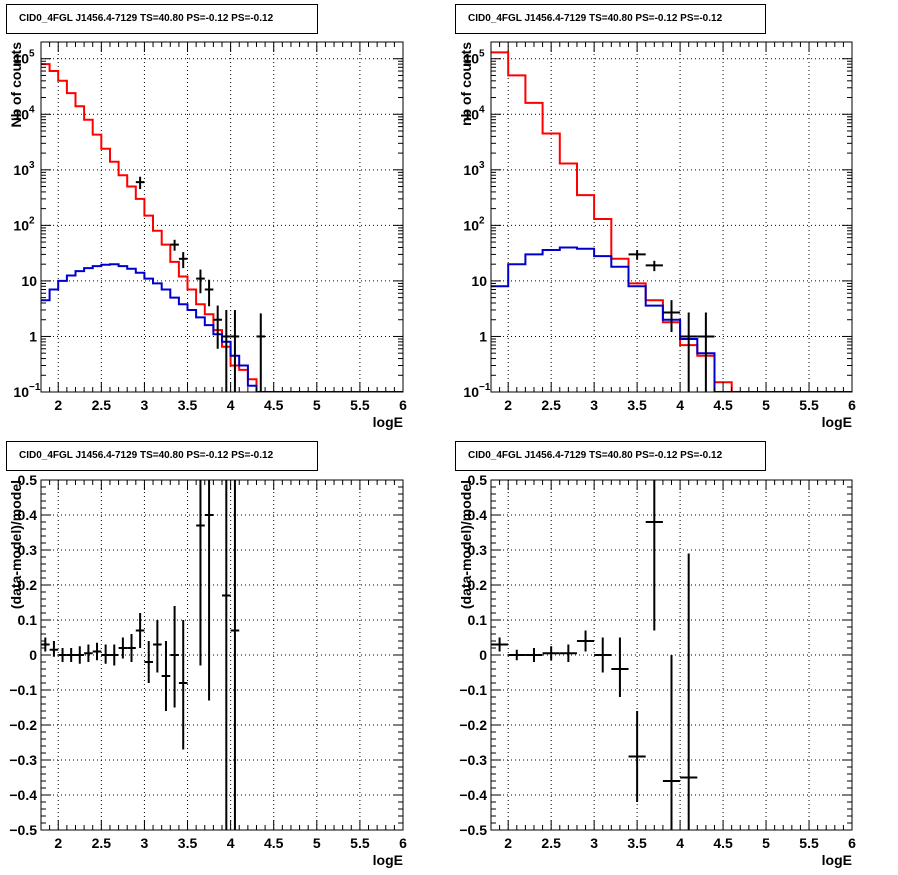  What do you see at coordinates (32, 165) in the screenshot?
I see `y-tick-exponent: 3` at bounding box center [32, 165].